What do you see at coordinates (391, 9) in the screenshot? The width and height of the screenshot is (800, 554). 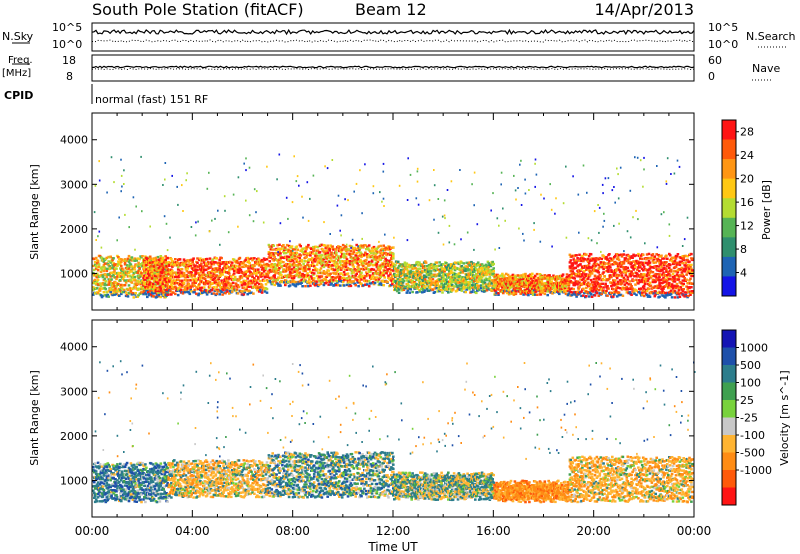 I see `beam-label: Beam 12` at bounding box center [391, 9].